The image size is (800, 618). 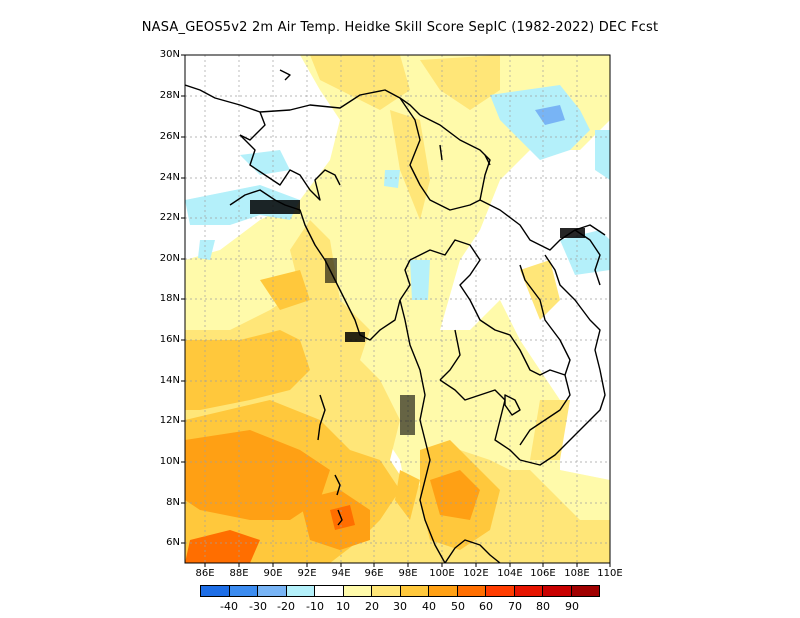 I want to click on lon-label-92e: 92E, so click(x=307, y=573).